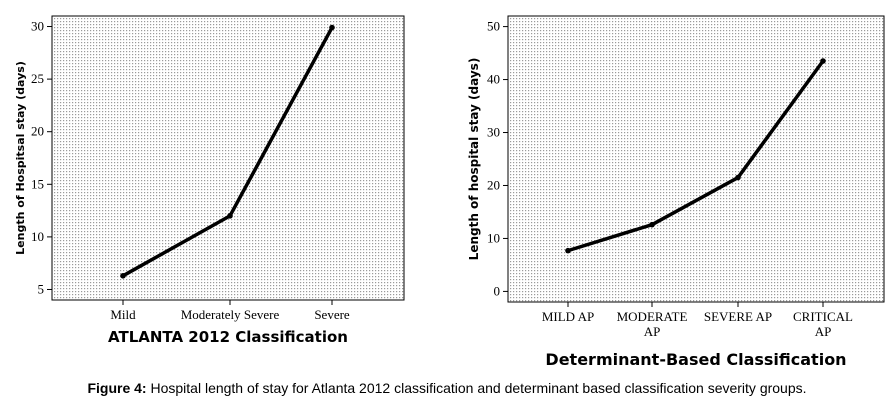 The height and width of the screenshot is (406, 894). Describe the element at coordinates (474, 159) in the screenshot. I see `y-axis-title: Length of hospital stay (days)` at that location.